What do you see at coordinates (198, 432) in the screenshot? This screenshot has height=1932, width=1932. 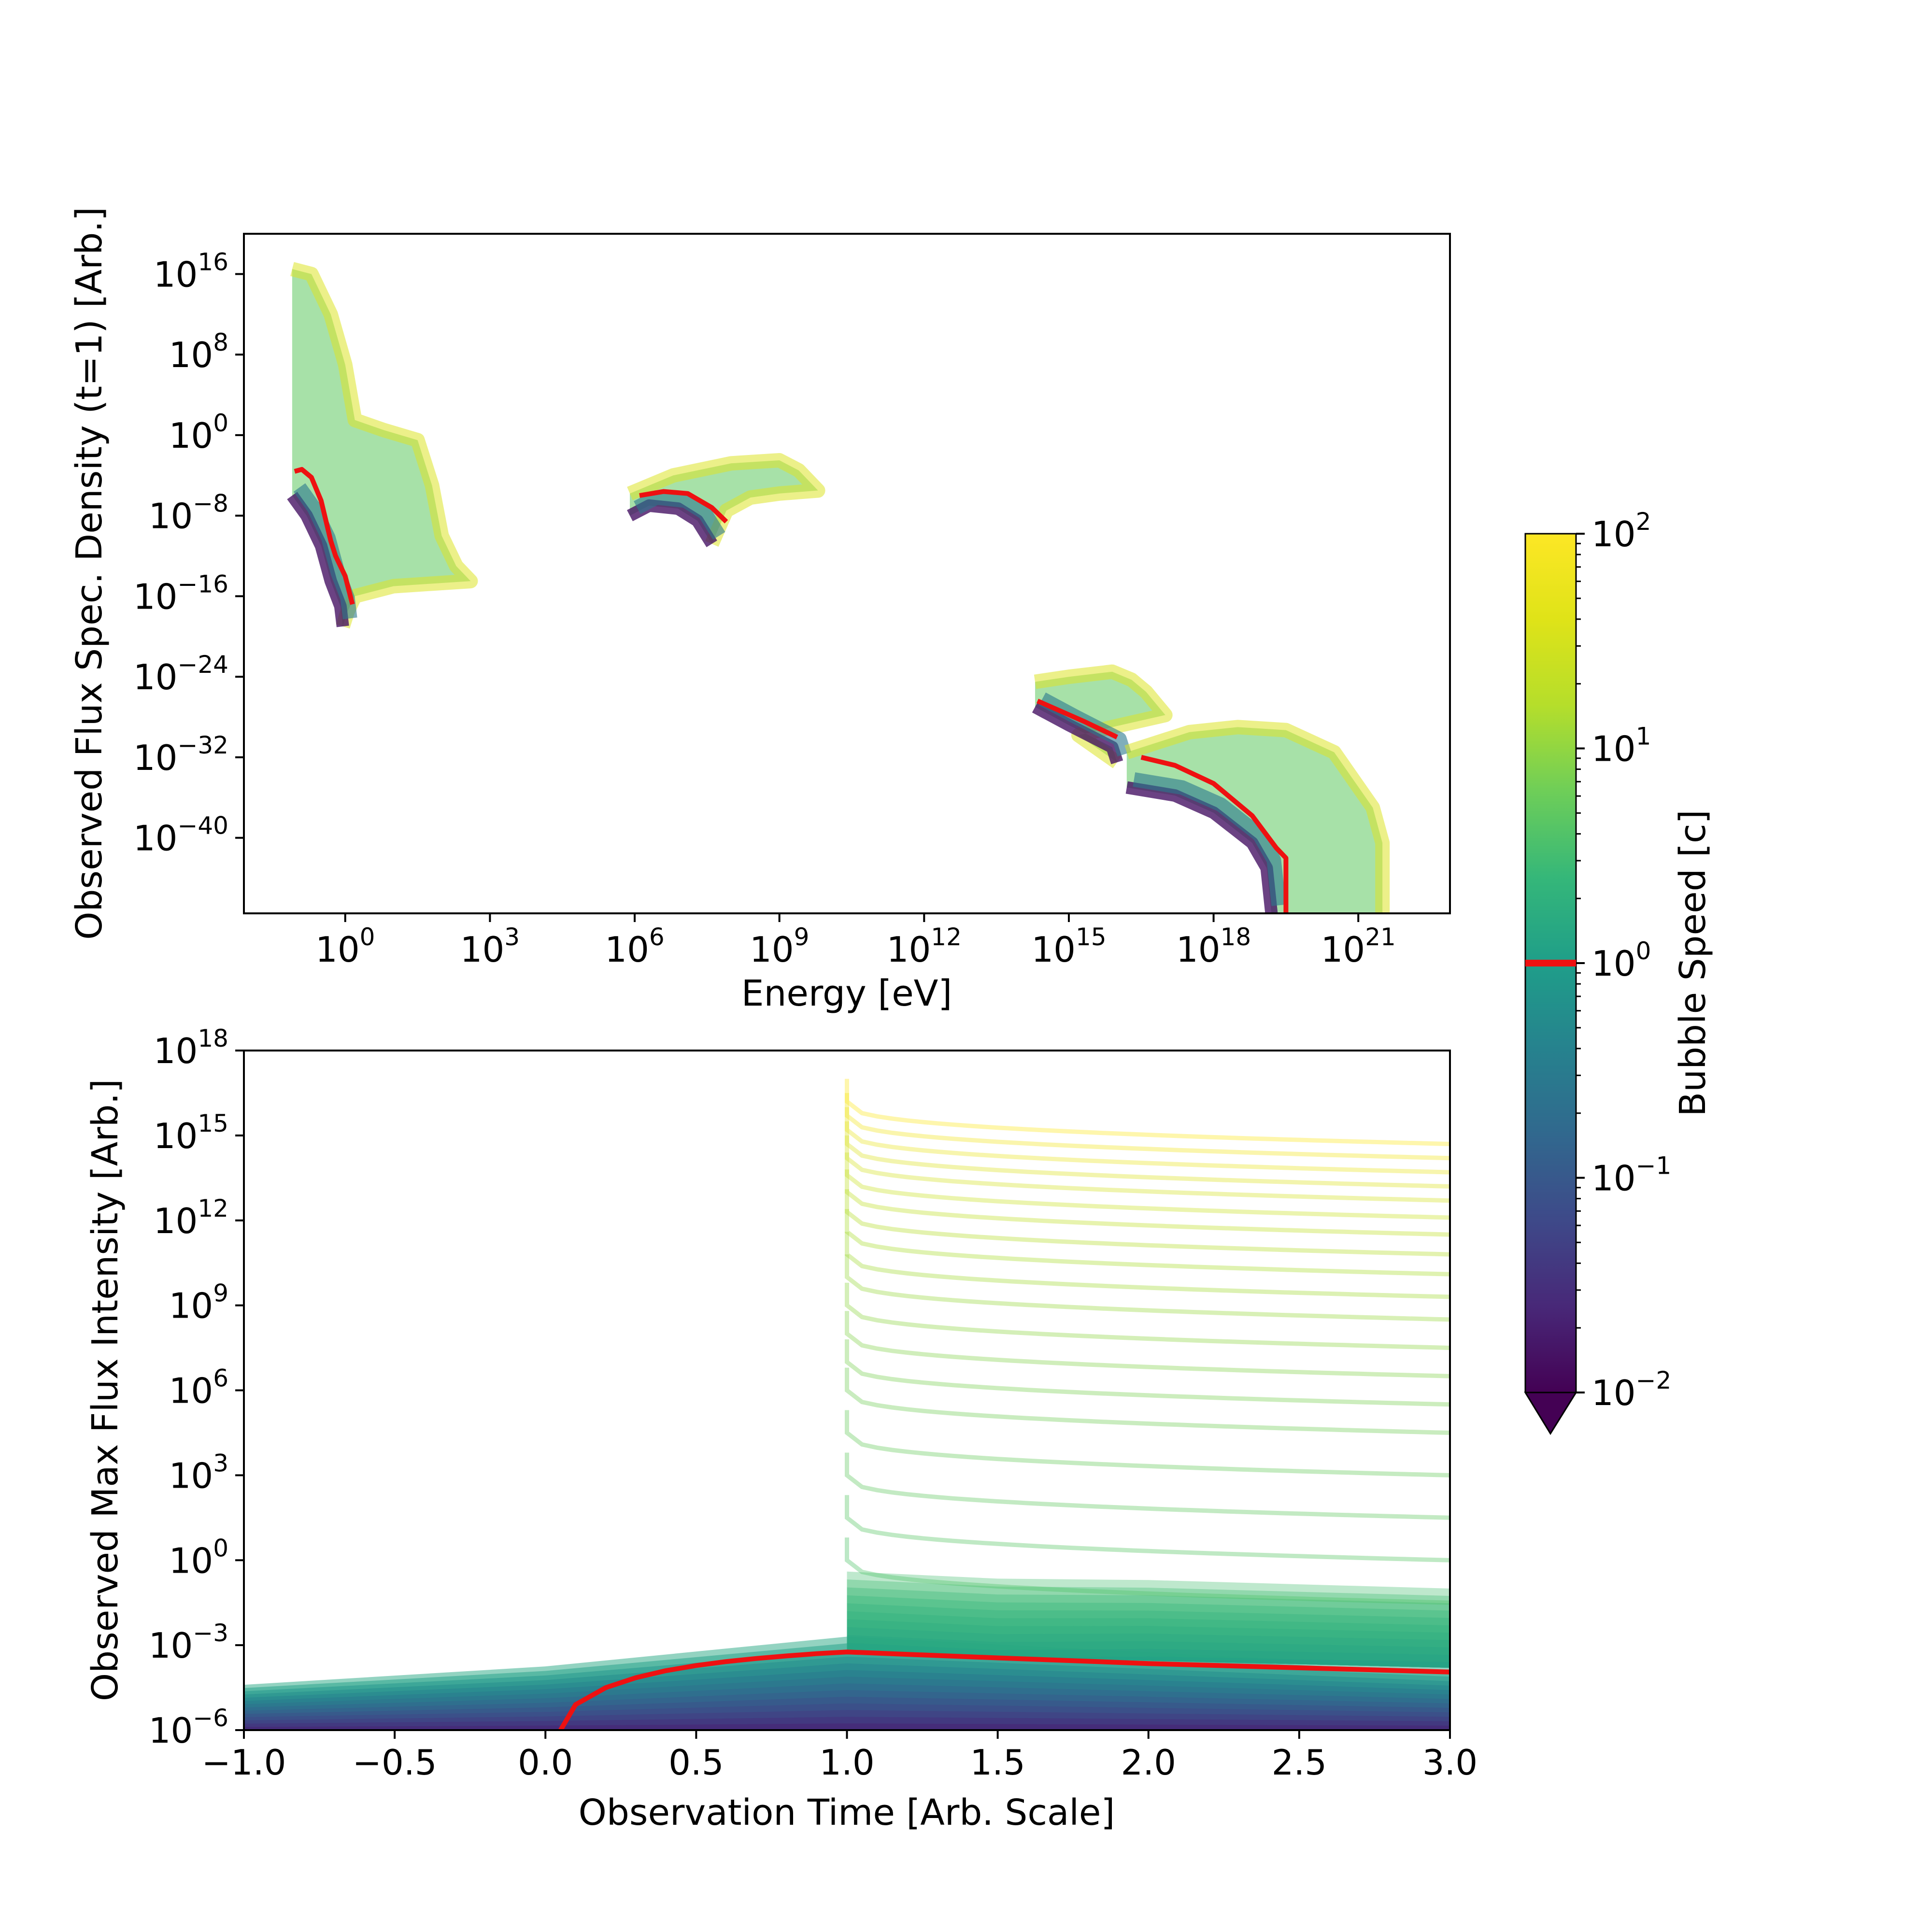 I see `spectrum-y-tick-label: 10⁰` at bounding box center [198, 432].